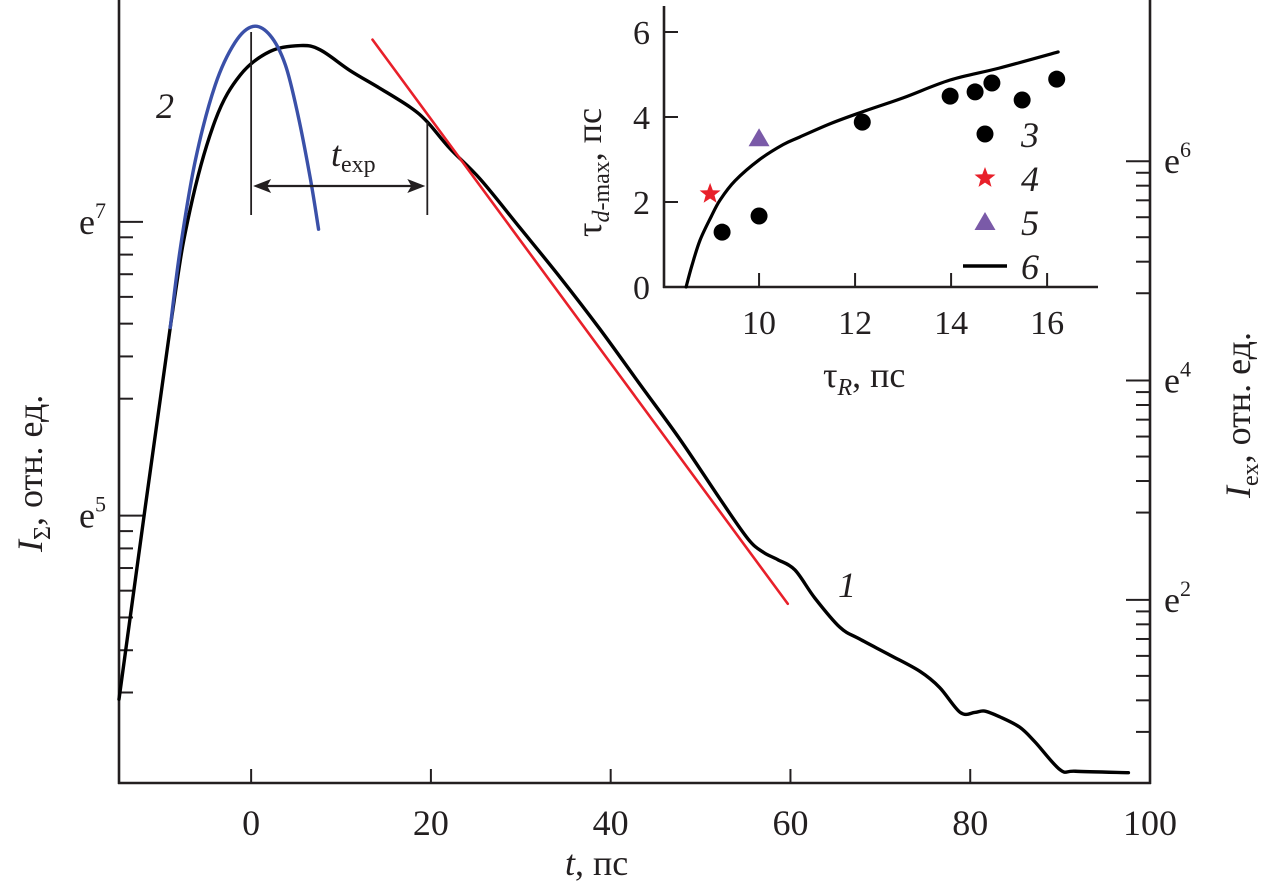  What do you see at coordinates (602, 216) in the screenshot?
I see `inset-y-label-sub: d` at bounding box center [602, 216].